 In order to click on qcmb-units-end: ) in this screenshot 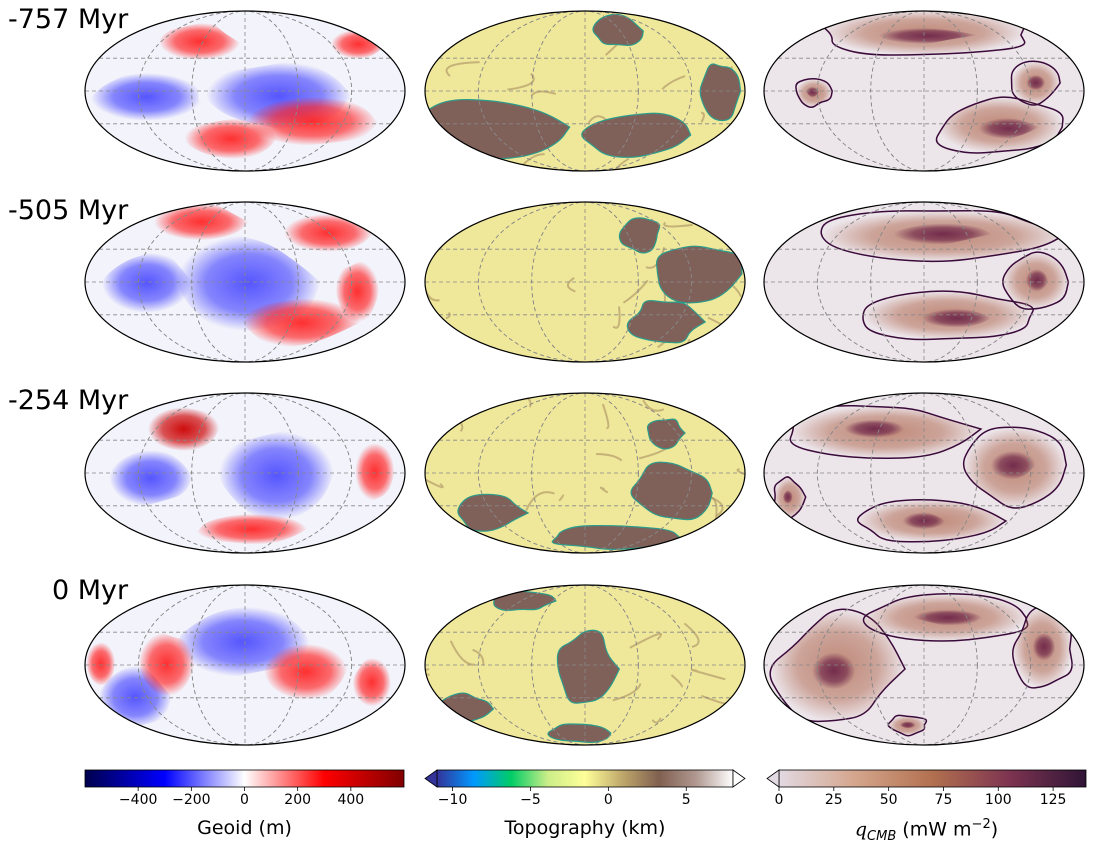, I will do `click(994, 829)`.